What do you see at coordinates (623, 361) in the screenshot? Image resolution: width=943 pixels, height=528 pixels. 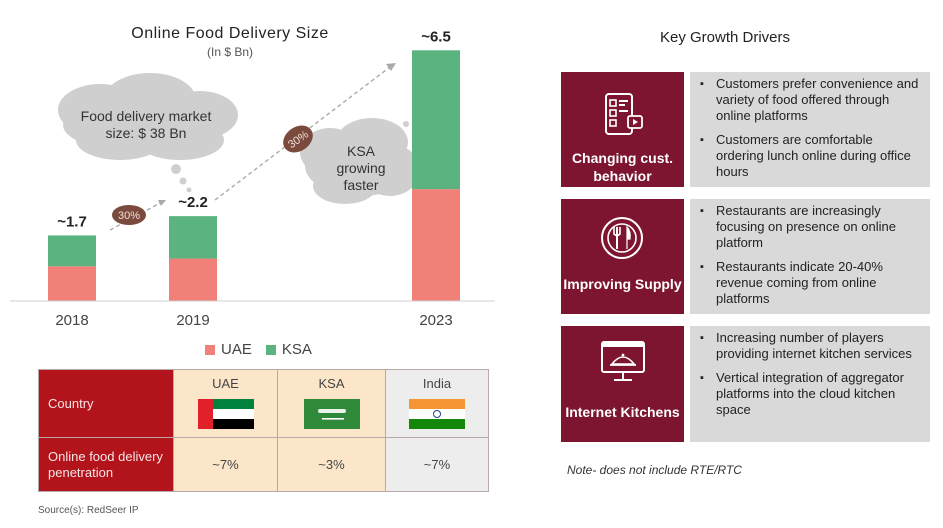 I see `cloud-kitchen-icon` at bounding box center [623, 361].